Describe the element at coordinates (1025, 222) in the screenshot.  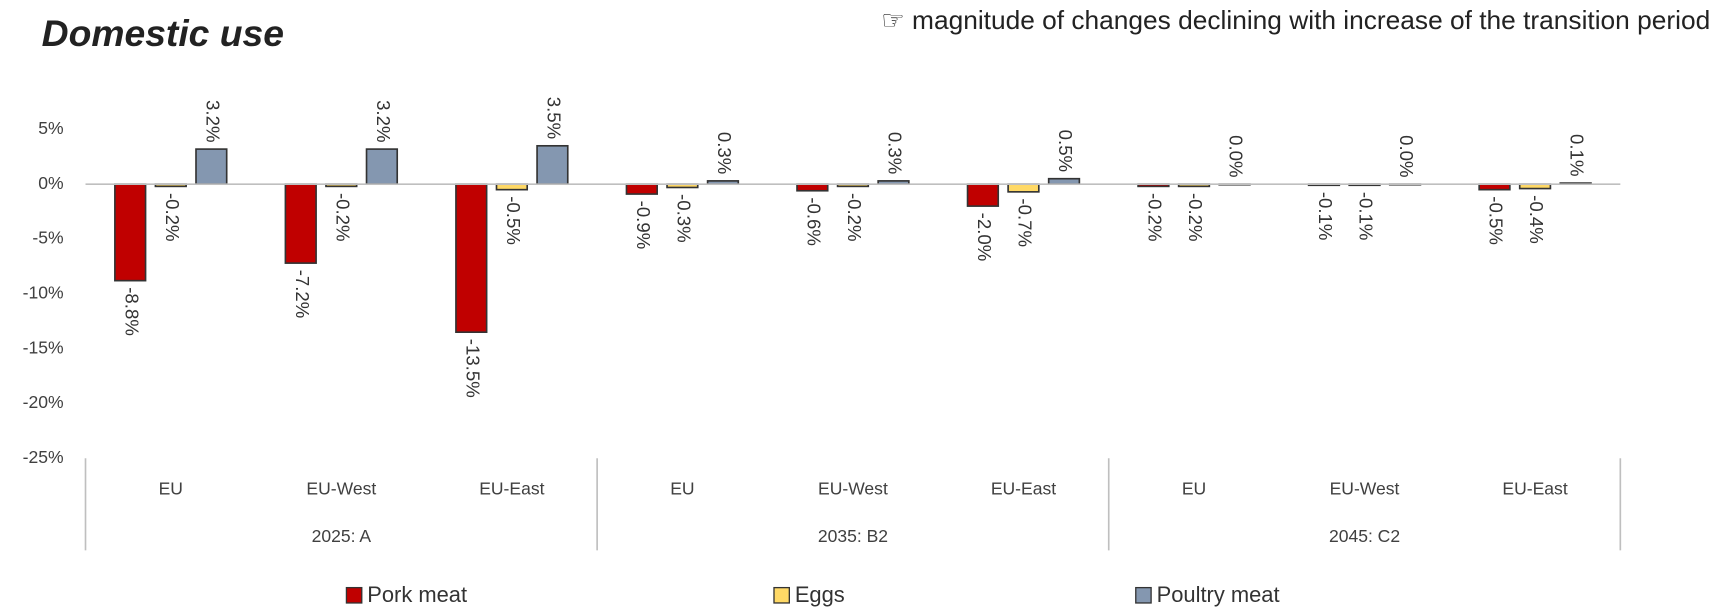
I see `value-label: -0.7%` at that location.